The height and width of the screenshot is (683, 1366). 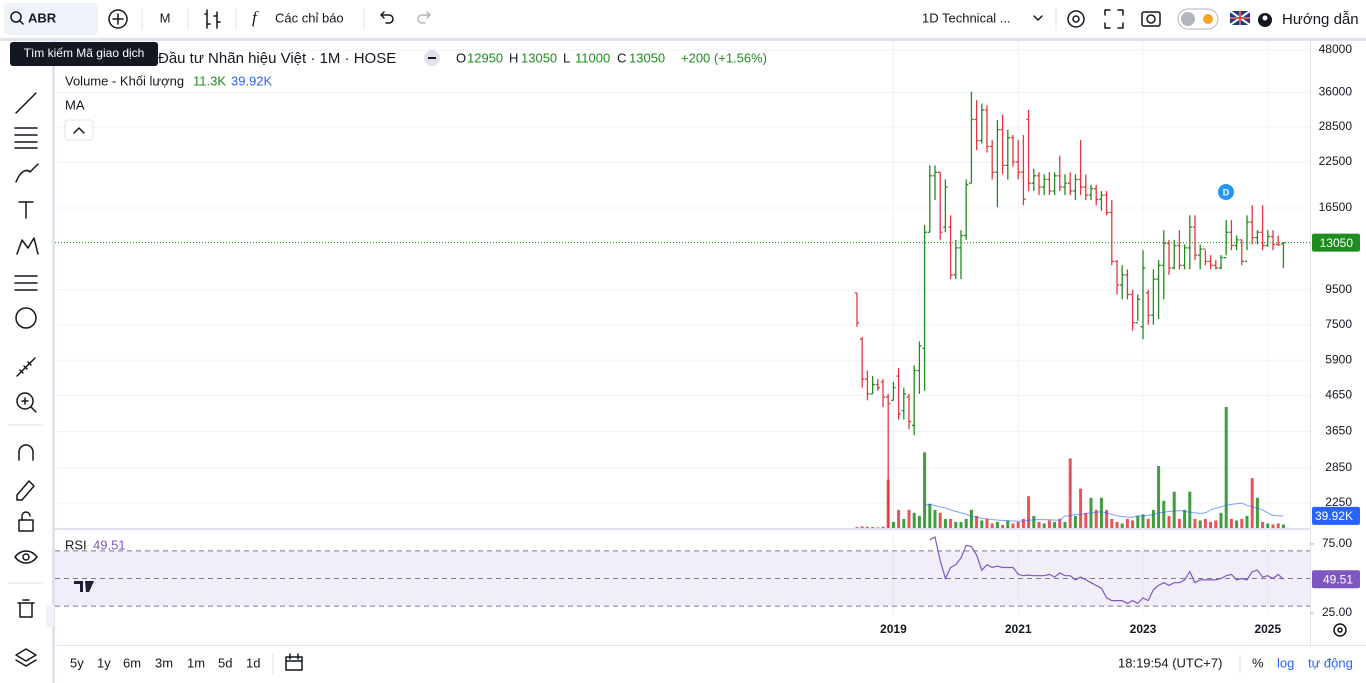 What do you see at coordinates (682, 529) in the screenshot?
I see `pane-separator` at bounding box center [682, 529].